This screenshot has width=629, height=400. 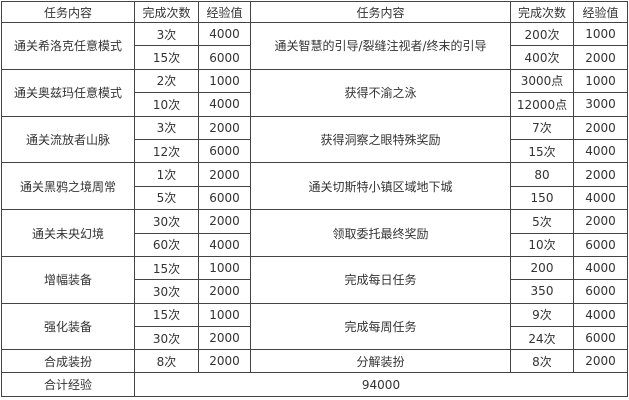 I want to click on task-name-right: 领取委托最终奖励, so click(x=380, y=233).